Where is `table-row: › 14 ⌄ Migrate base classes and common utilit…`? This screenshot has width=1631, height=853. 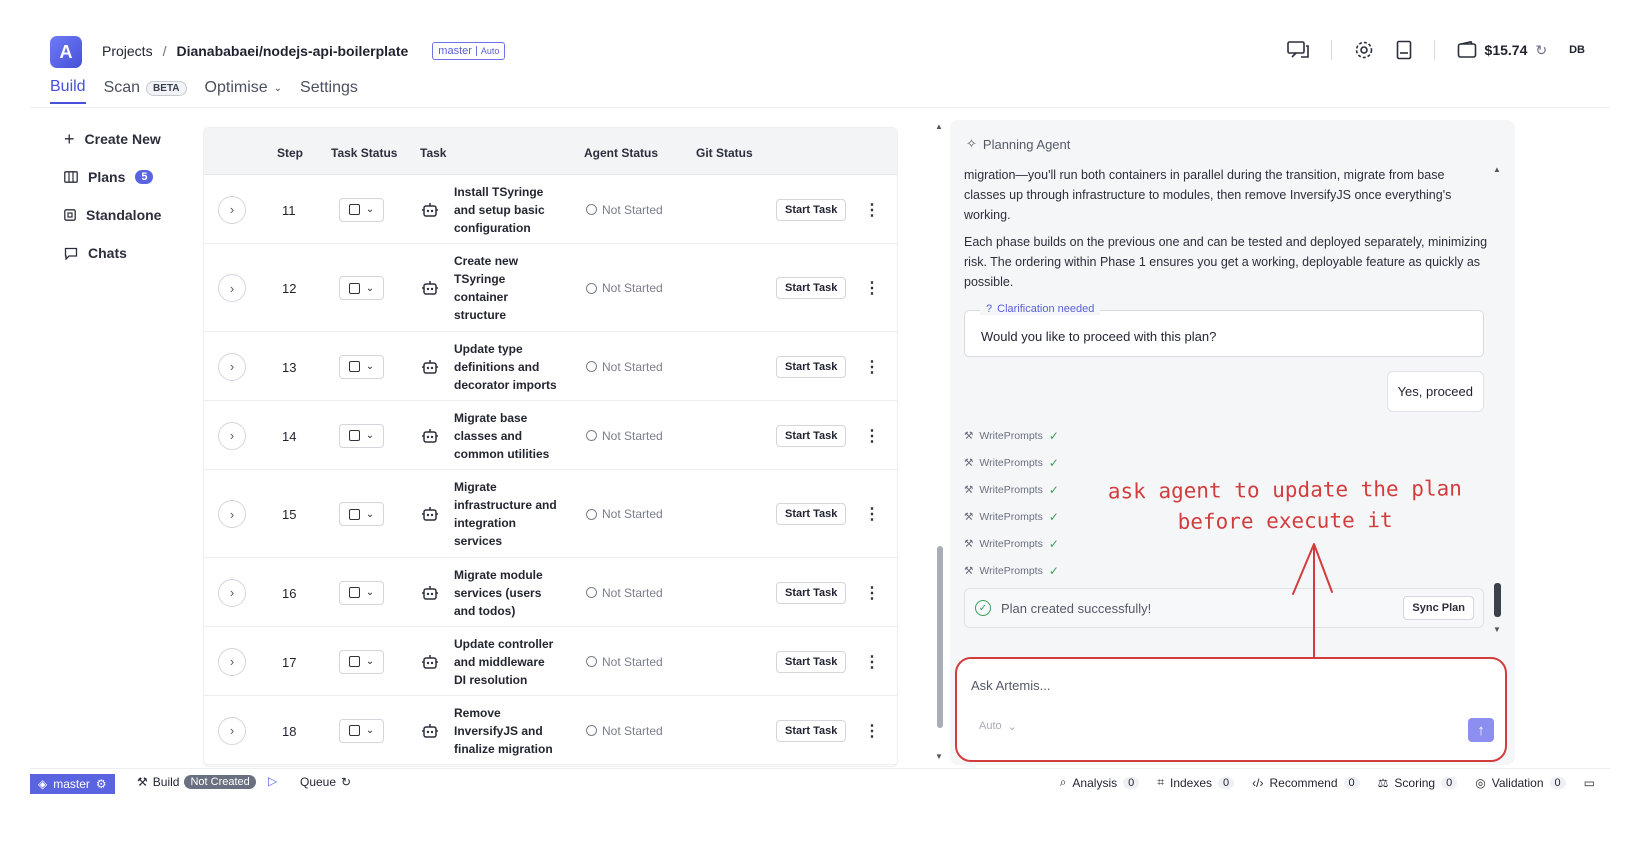 table-row: › 14 ⌄ Migrate base classes and common utilit… is located at coordinates (550, 435).